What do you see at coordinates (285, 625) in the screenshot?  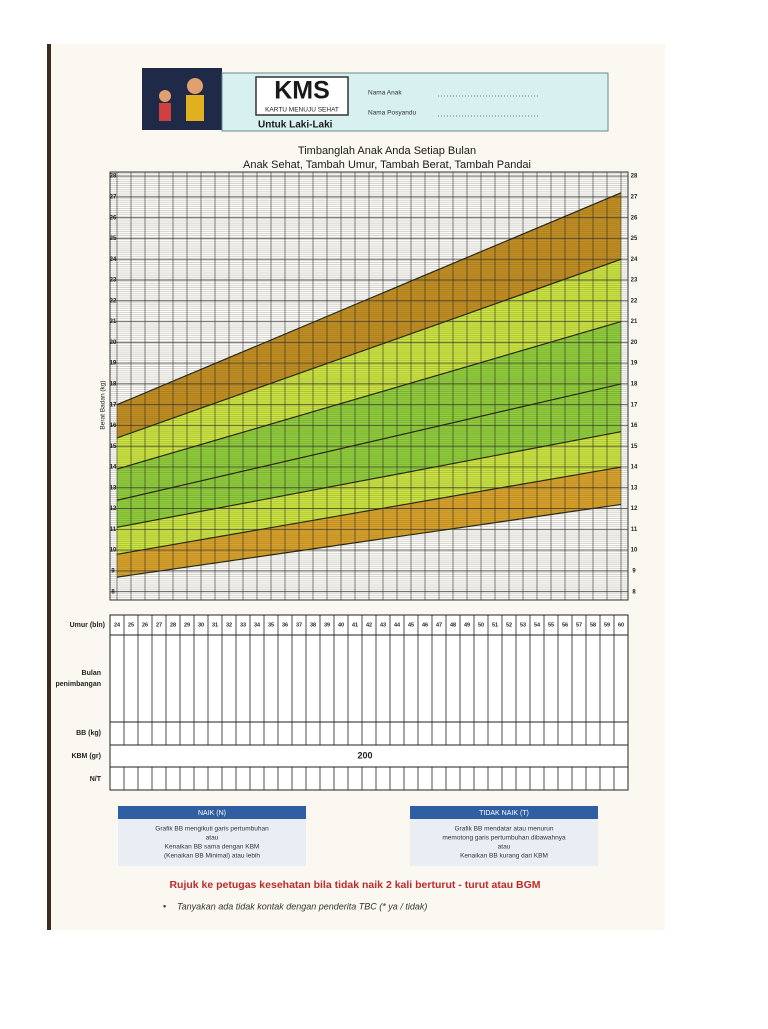 I see `x-tick-label: 36` at bounding box center [285, 625].